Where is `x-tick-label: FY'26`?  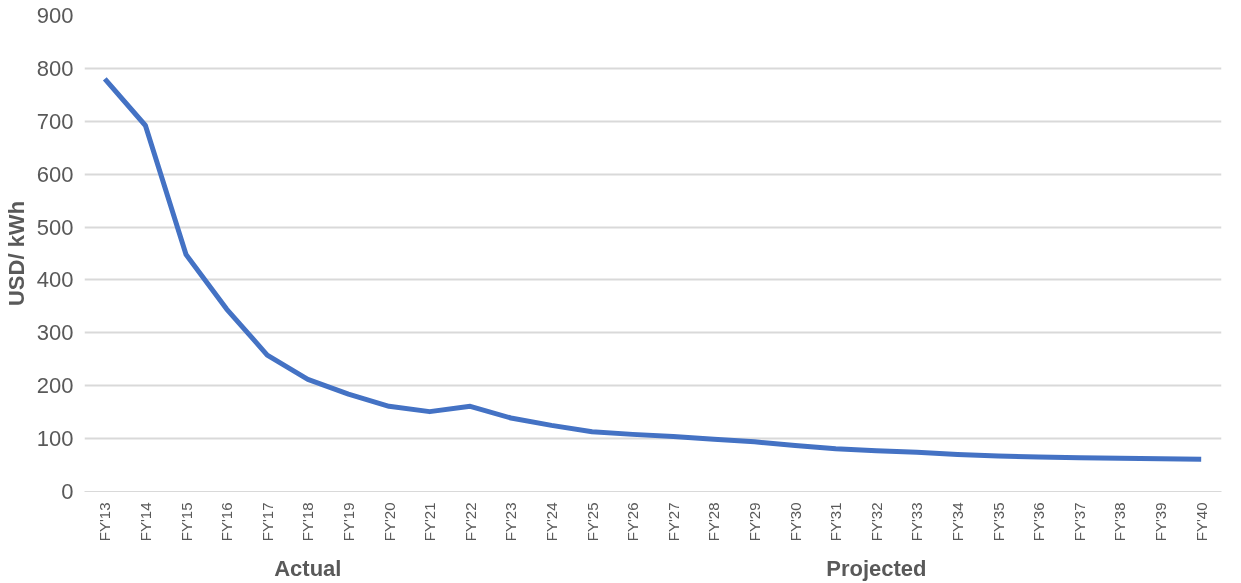
x-tick-label: FY'26 is located at coordinates (633, 522).